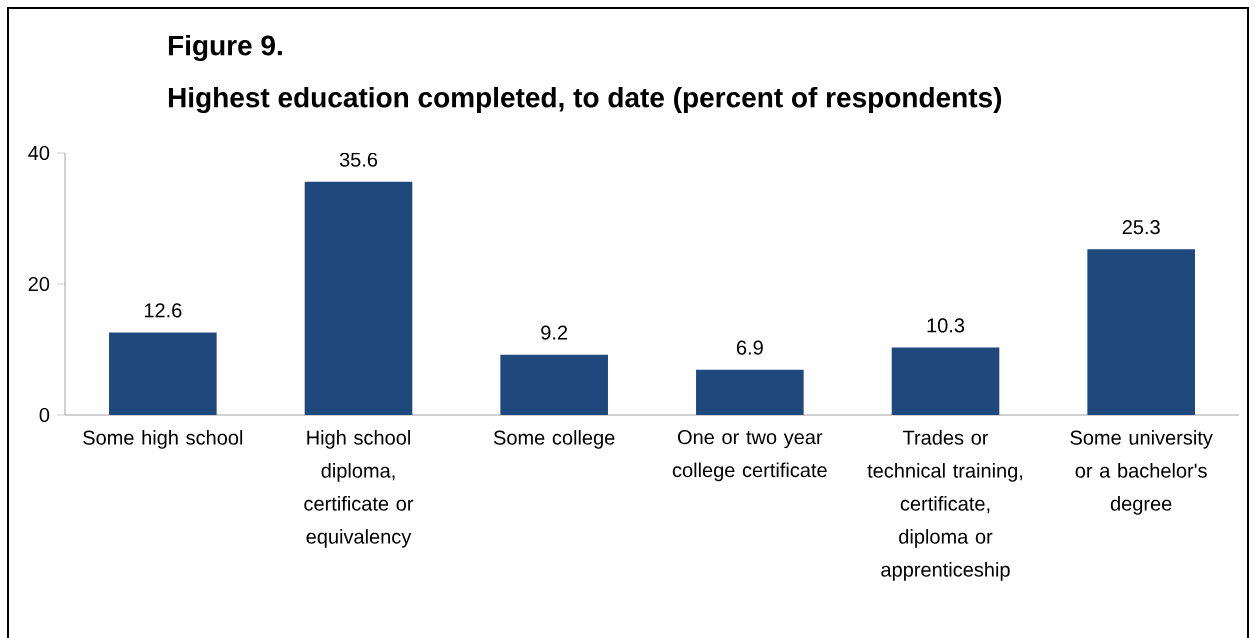  What do you see at coordinates (1141, 227) in the screenshot?
I see `data-label: 25.3` at bounding box center [1141, 227].